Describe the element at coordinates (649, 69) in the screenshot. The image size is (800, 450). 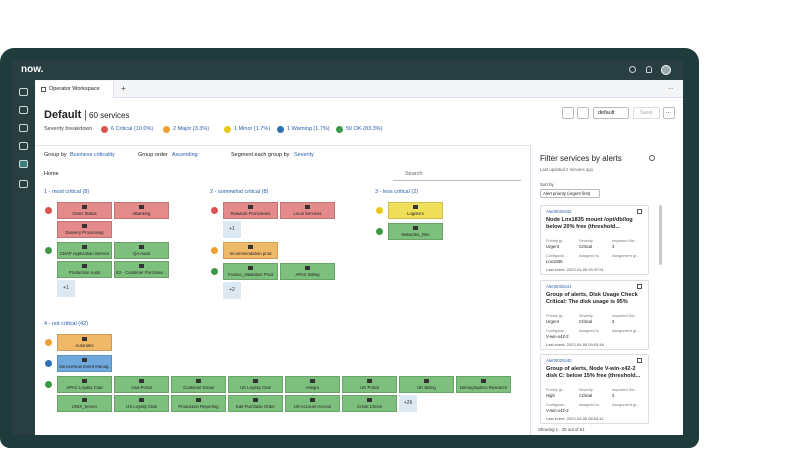
I see `bell-icon` at that location.